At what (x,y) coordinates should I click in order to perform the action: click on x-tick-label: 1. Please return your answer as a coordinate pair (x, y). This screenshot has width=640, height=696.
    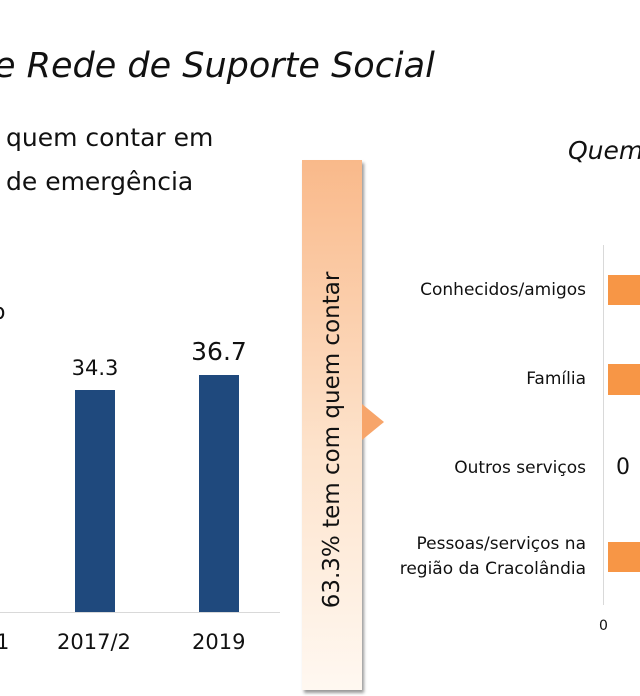
    Looking at the image, I should click on (5, 642).